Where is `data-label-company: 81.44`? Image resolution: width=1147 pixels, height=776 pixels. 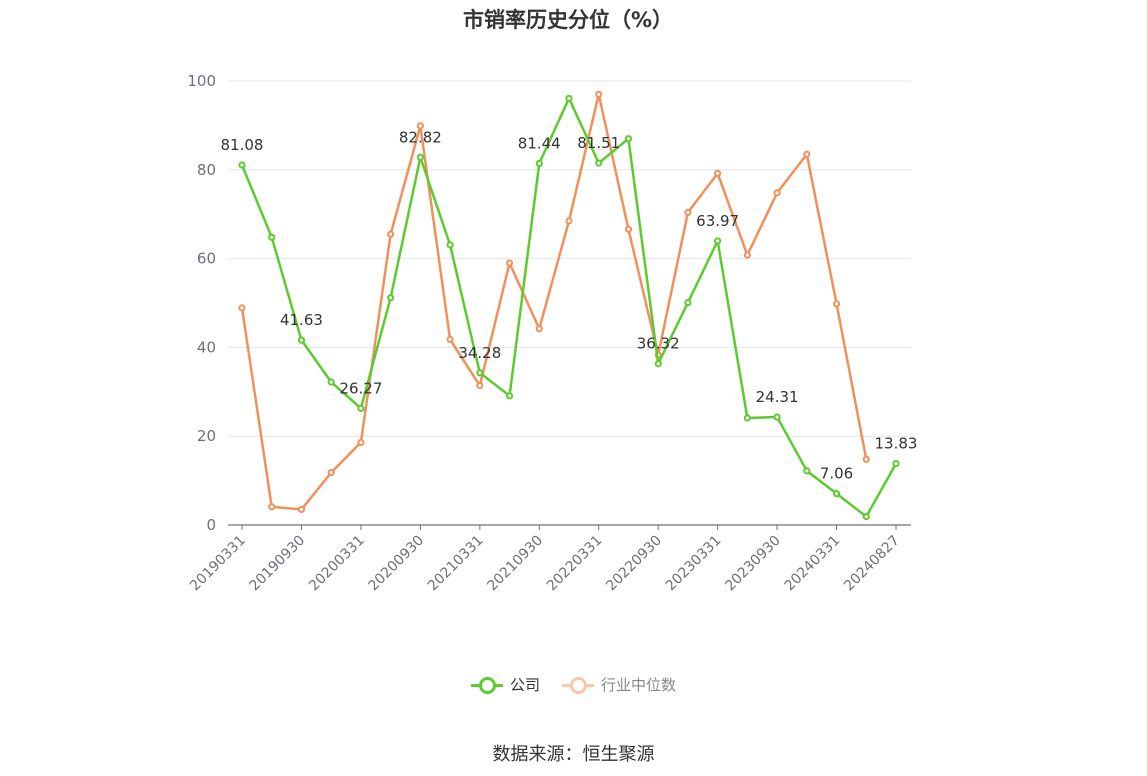 data-label-company: 81.44 is located at coordinates (539, 143).